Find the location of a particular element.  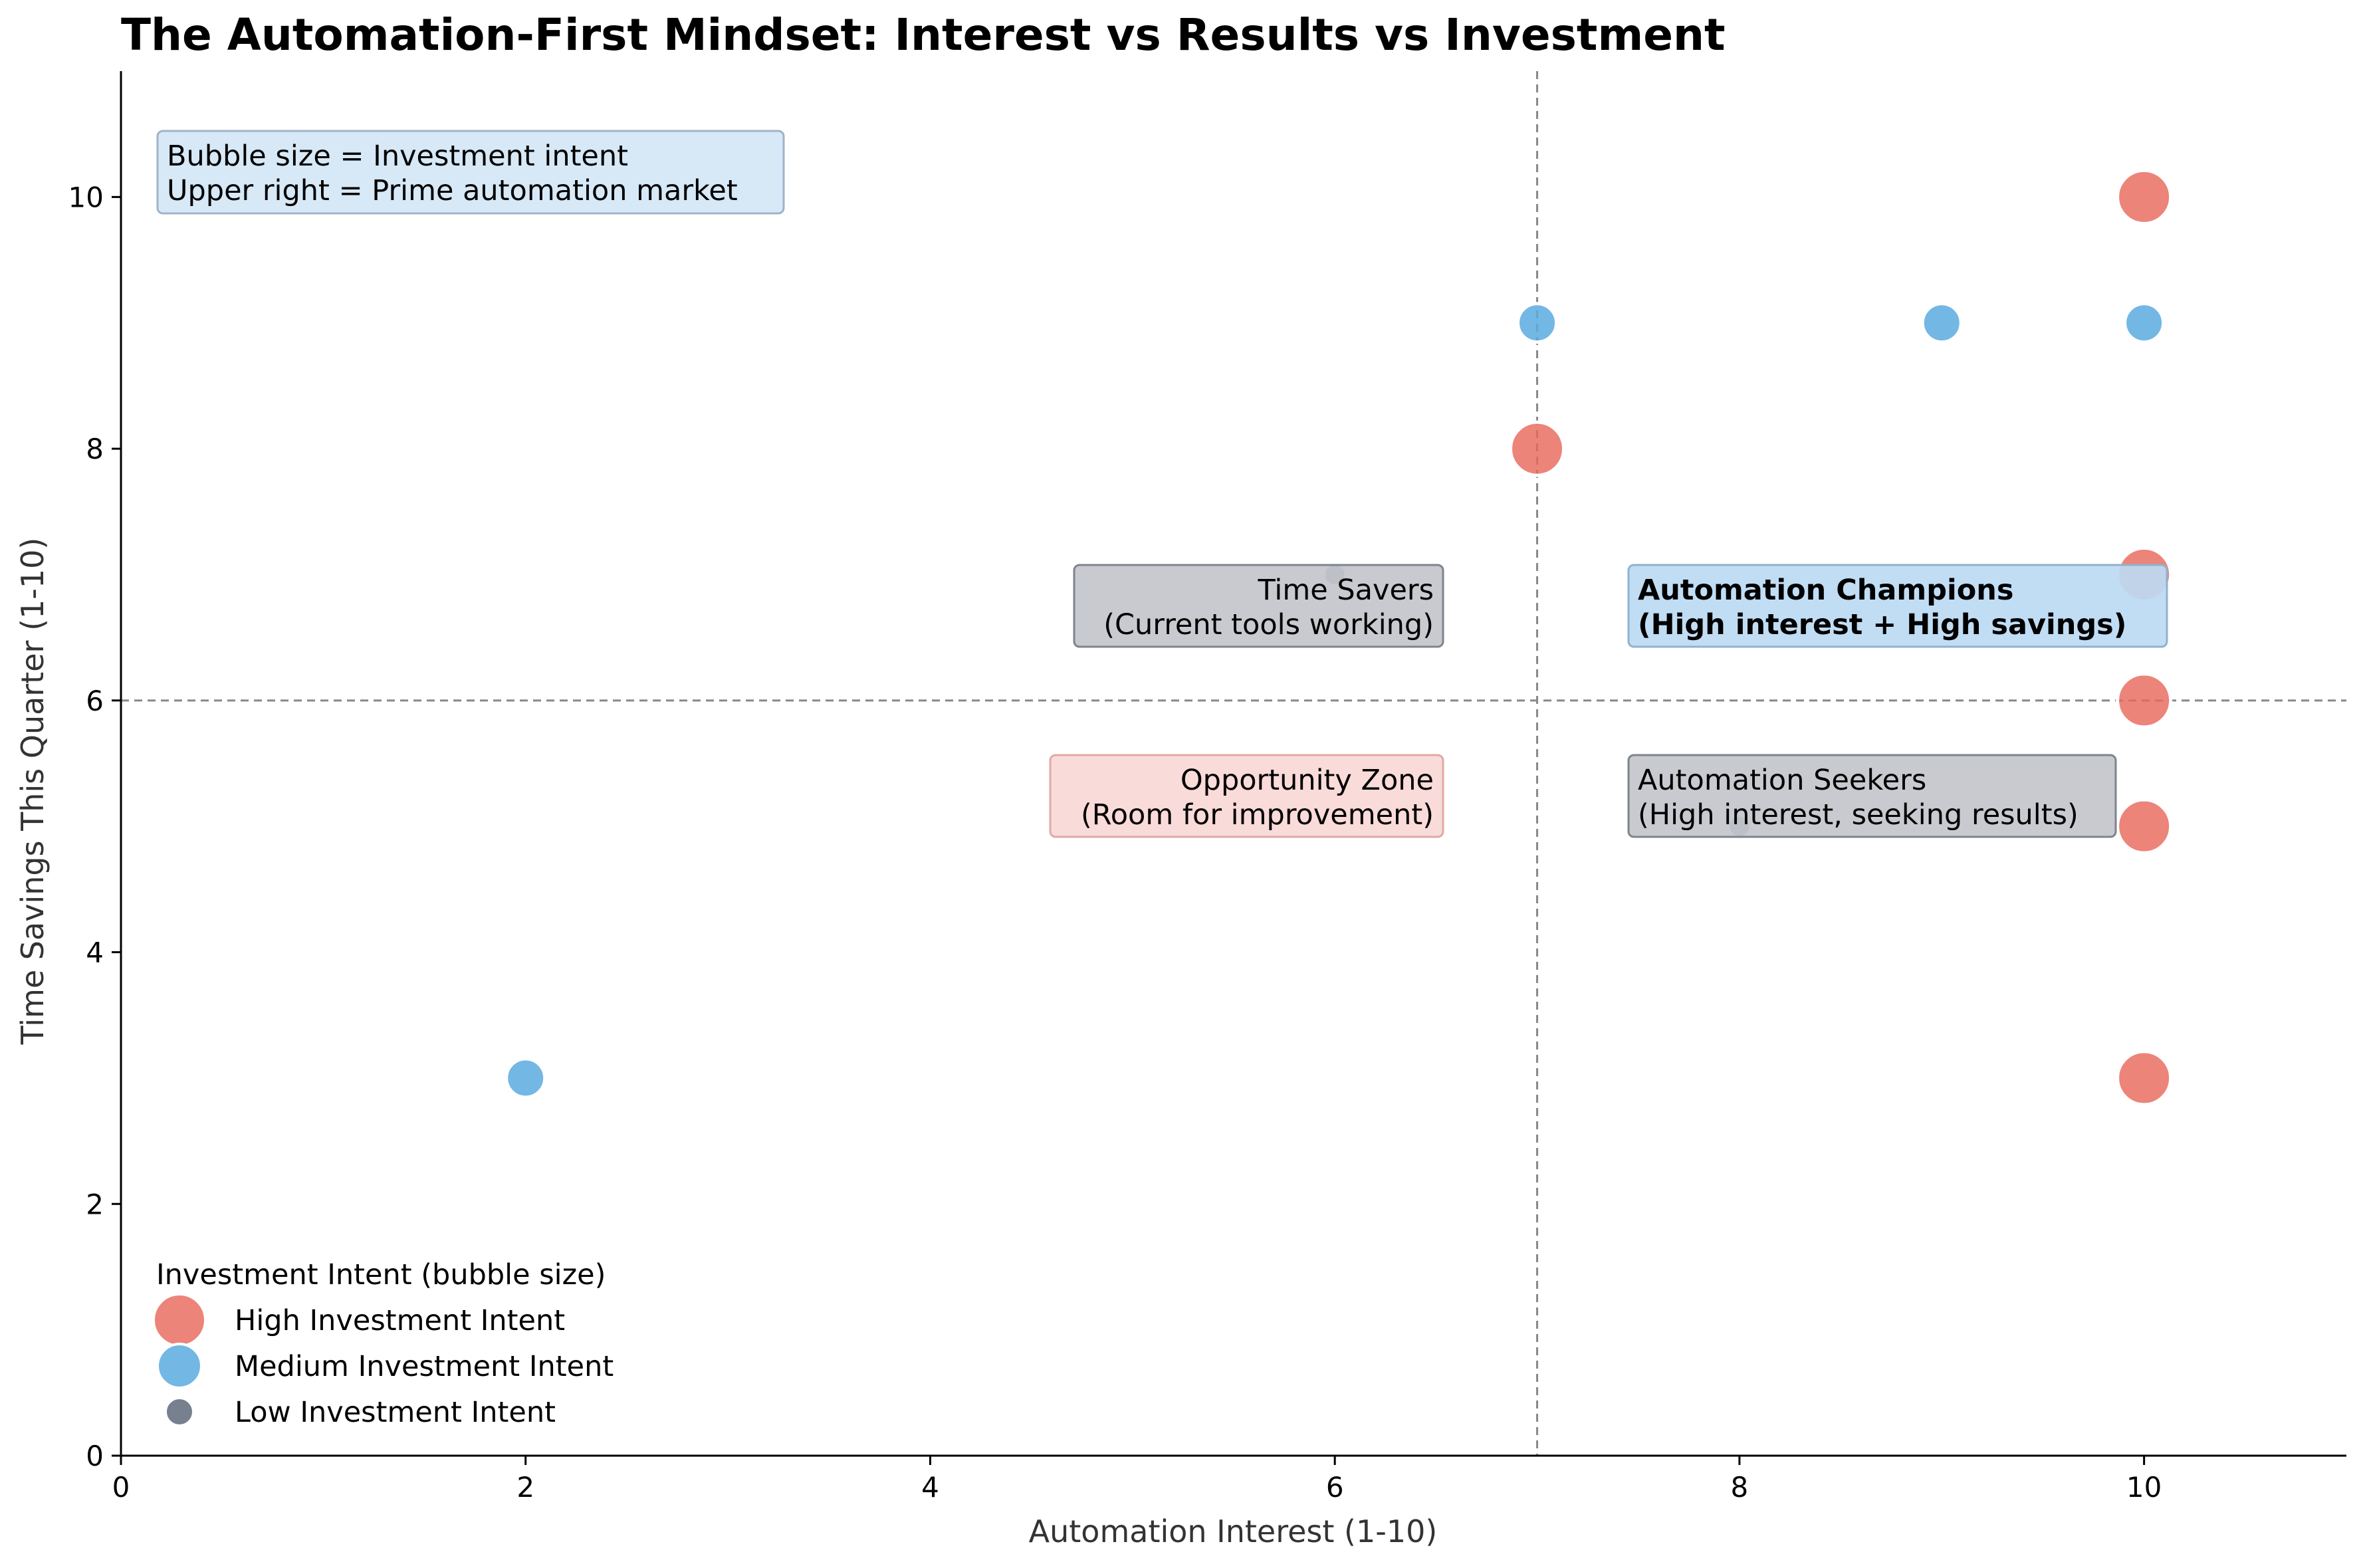

time-savers-annotation-text: Time Savers is located at coordinates (1345, 590).